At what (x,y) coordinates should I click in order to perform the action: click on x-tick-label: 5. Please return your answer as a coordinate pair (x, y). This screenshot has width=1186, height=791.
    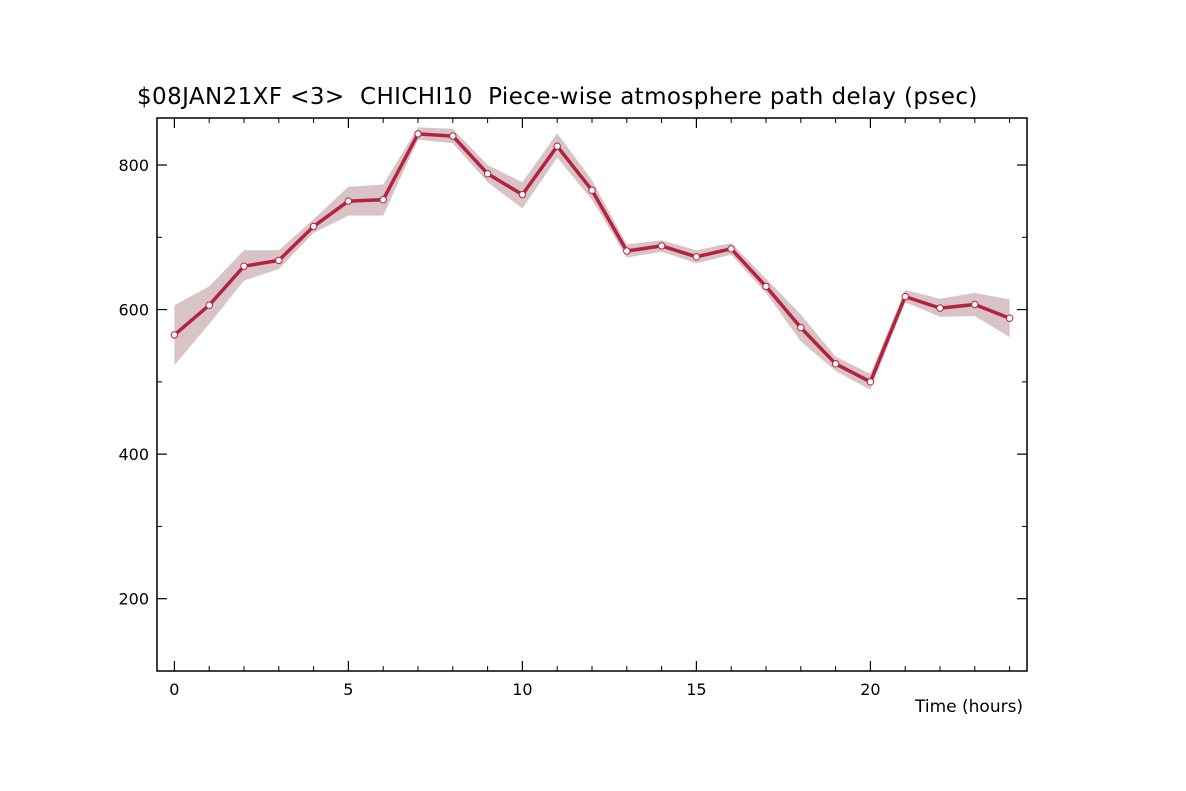
    Looking at the image, I should click on (348, 689).